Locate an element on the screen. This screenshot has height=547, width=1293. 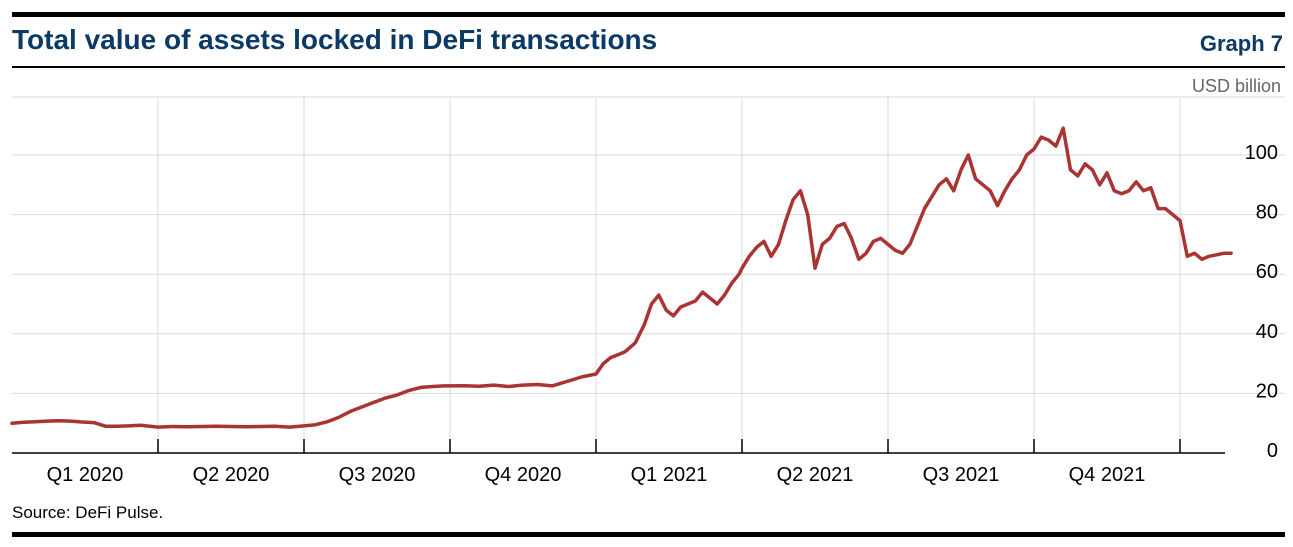
x-tick-label: Q4 2021 is located at coordinates (1107, 475).